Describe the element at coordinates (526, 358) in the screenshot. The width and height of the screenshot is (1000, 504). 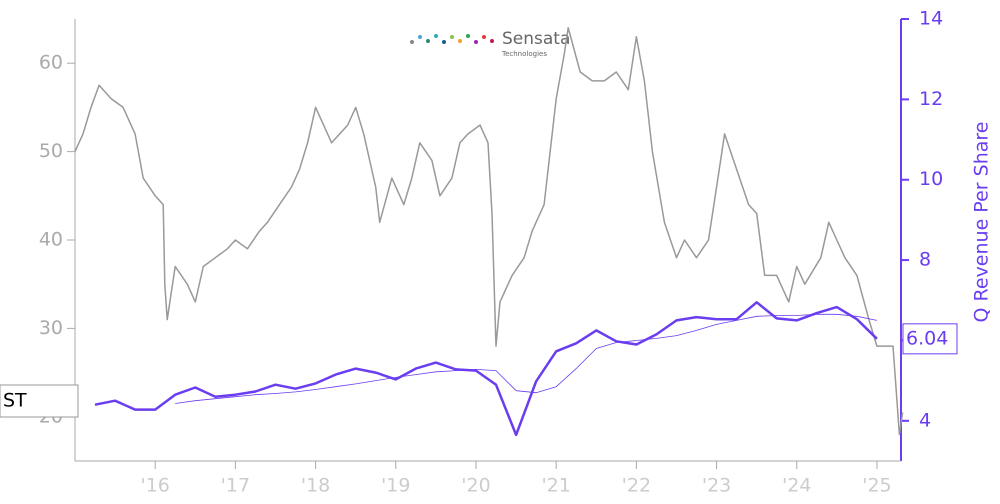
I see `series-line` at that location.